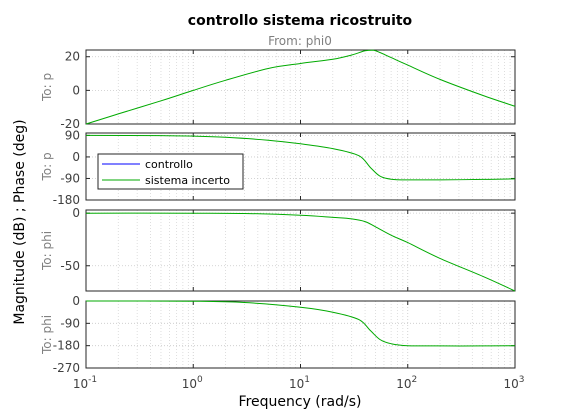 The height and width of the screenshot is (413, 570). What do you see at coordinates (300, 402) in the screenshot?
I see `x-axis-label: Frequency (rad/s)` at bounding box center [300, 402].